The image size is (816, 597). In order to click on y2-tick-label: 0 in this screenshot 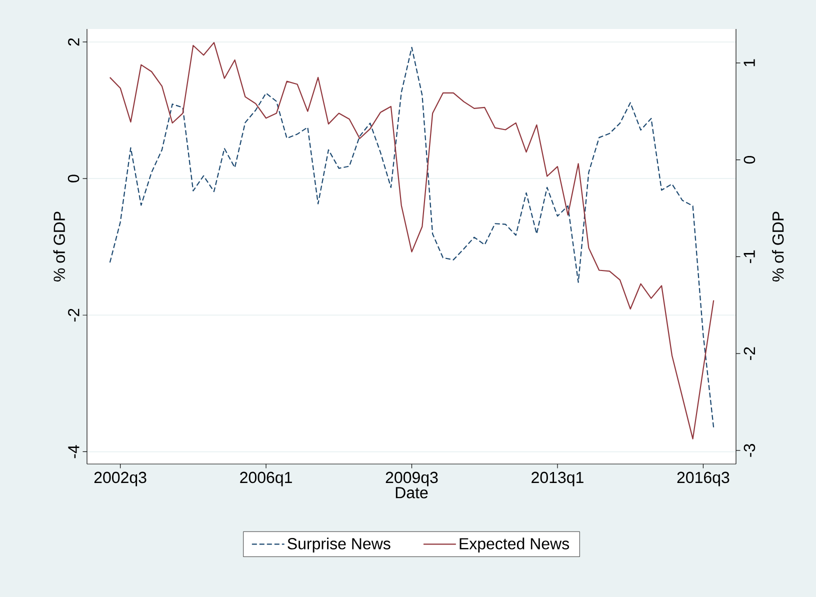, I will do `click(750, 160)`.